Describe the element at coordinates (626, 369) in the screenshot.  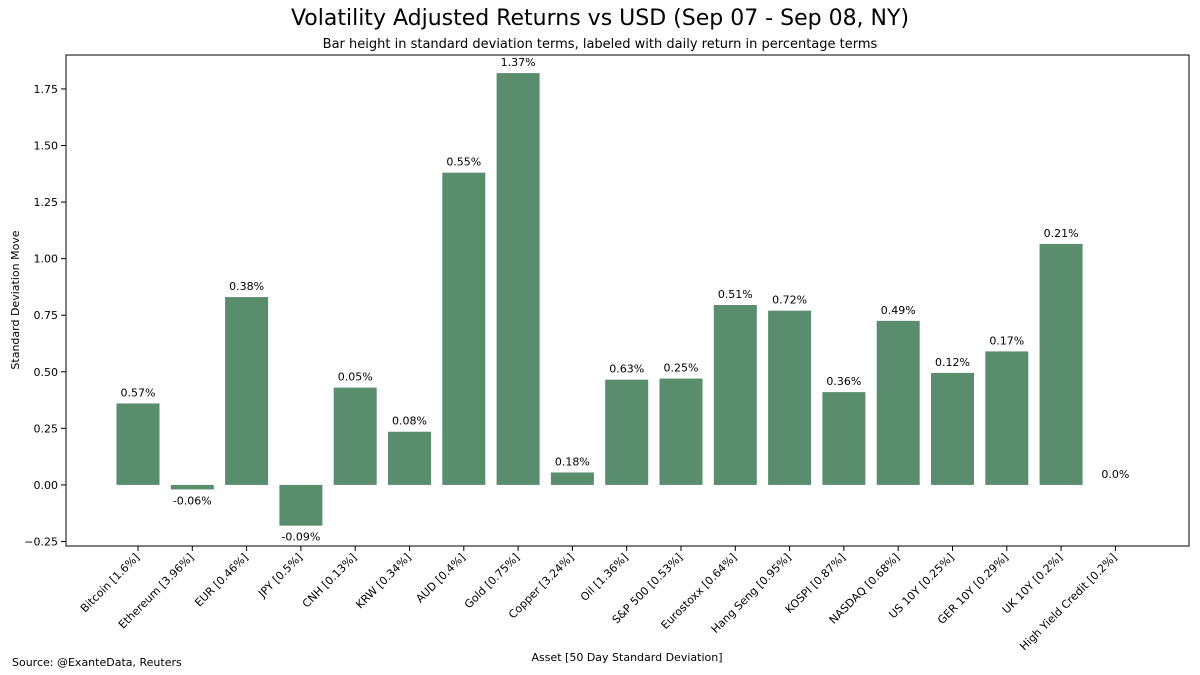
I see `bar-value-label: 0.63%` at that location.